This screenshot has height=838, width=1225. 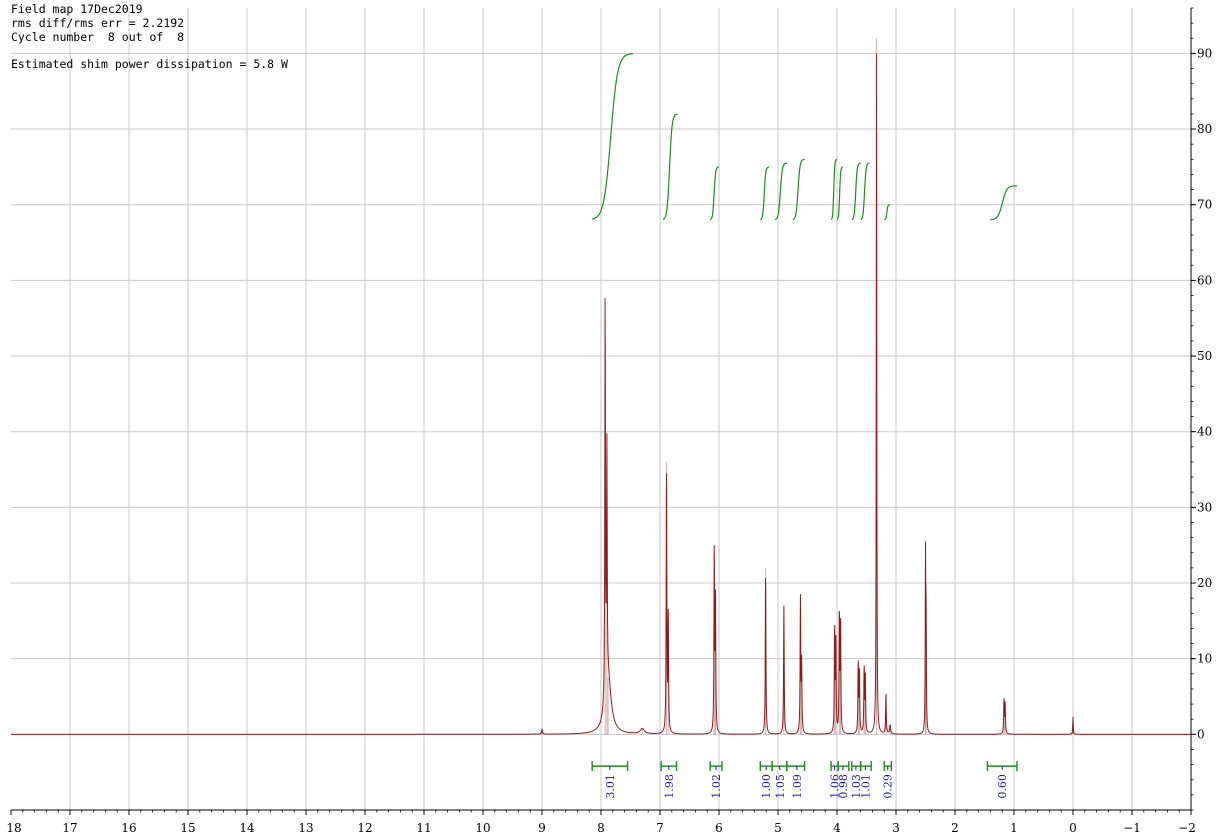 What do you see at coordinates (780, 786) in the screenshot?
I see `integral-label: 1.05` at bounding box center [780, 786].